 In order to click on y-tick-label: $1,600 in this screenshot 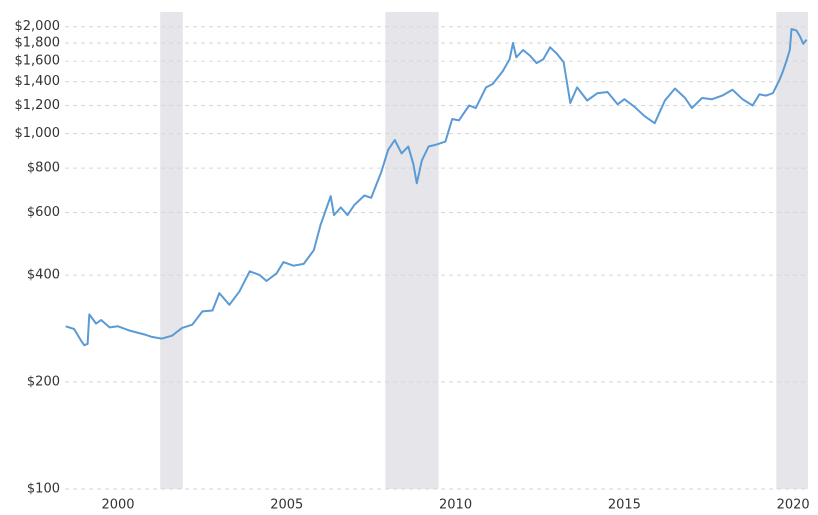, I will do `click(38, 61)`.